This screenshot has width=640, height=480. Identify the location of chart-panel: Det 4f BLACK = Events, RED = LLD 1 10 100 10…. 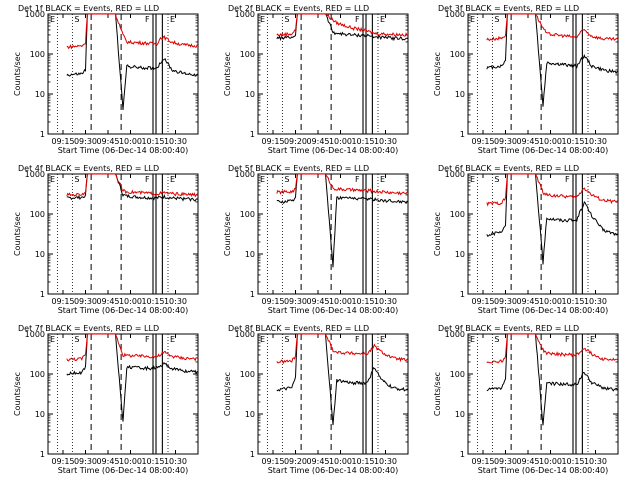
(106, 239).